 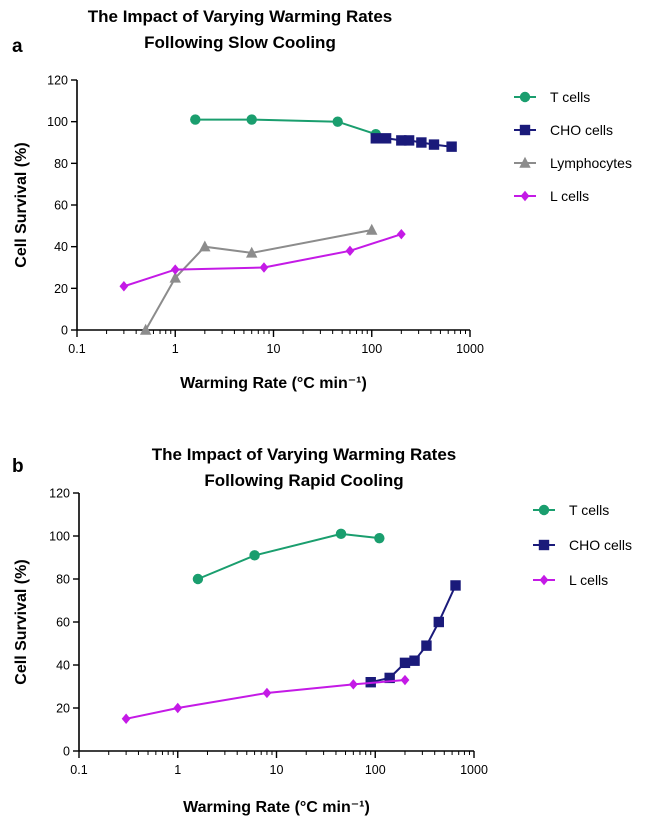 I want to click on series-line-lymphocytes, so click(x=258, y=280).